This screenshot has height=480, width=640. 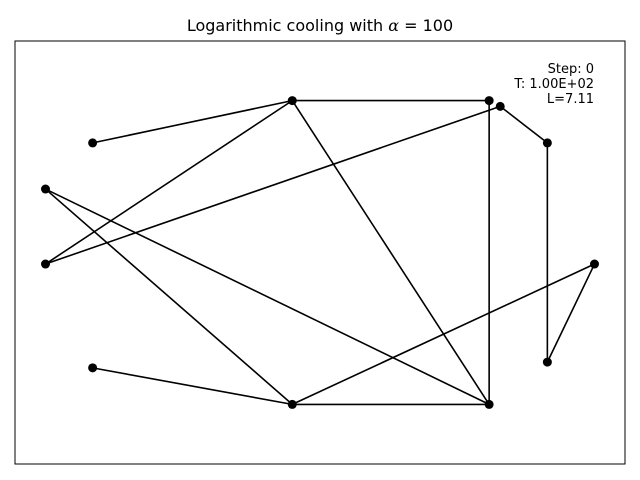 I want to click on step-label: Step: 0, so click(x=571, y=69).